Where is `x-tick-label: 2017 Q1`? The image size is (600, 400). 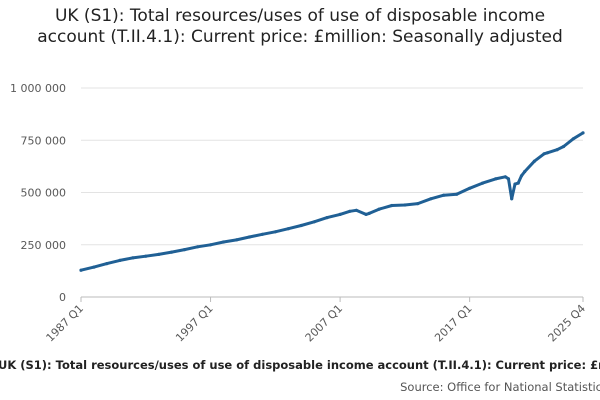 x-tick-label: 2017 Q1 is located at coordinates (453, 323).